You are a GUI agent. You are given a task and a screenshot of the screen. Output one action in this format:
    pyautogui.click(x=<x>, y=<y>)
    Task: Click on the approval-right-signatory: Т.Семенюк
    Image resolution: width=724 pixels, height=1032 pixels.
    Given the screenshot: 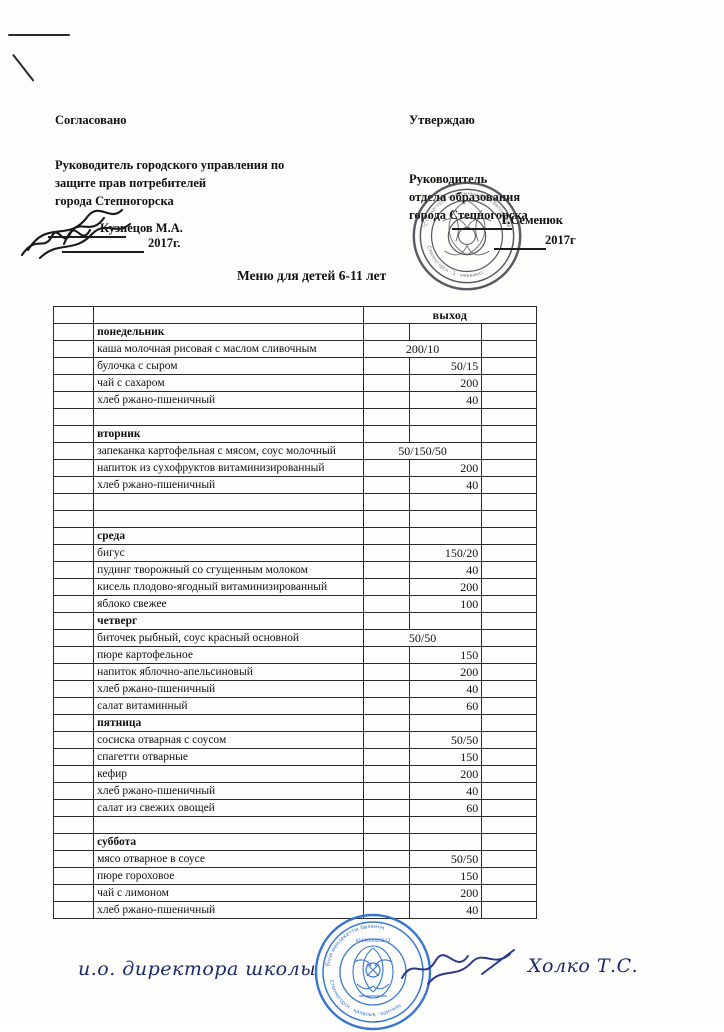 What is the action you would take?
    pyautogui.click(x=531, y=220)
    